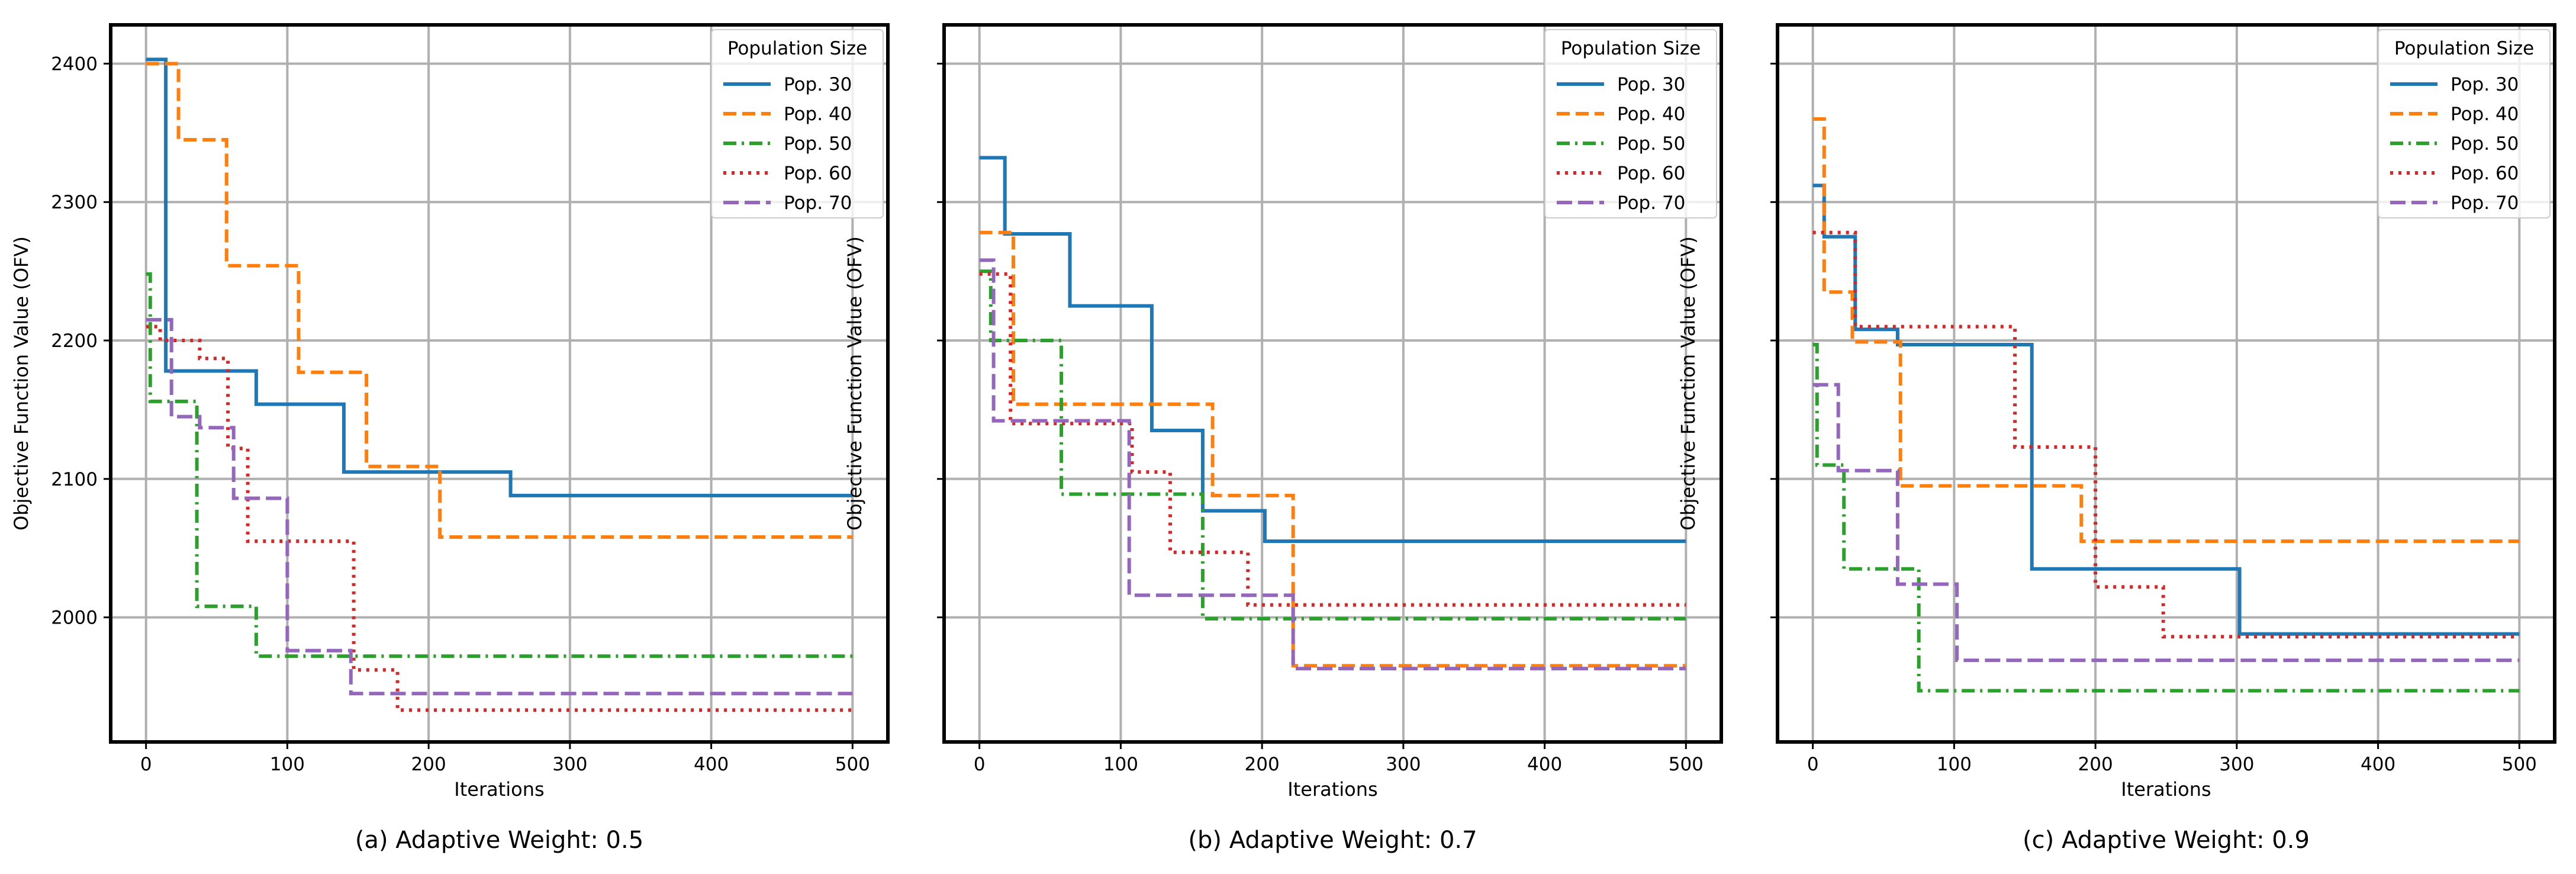  I want to click on y-tick-label: 2000, so click(74, 618).